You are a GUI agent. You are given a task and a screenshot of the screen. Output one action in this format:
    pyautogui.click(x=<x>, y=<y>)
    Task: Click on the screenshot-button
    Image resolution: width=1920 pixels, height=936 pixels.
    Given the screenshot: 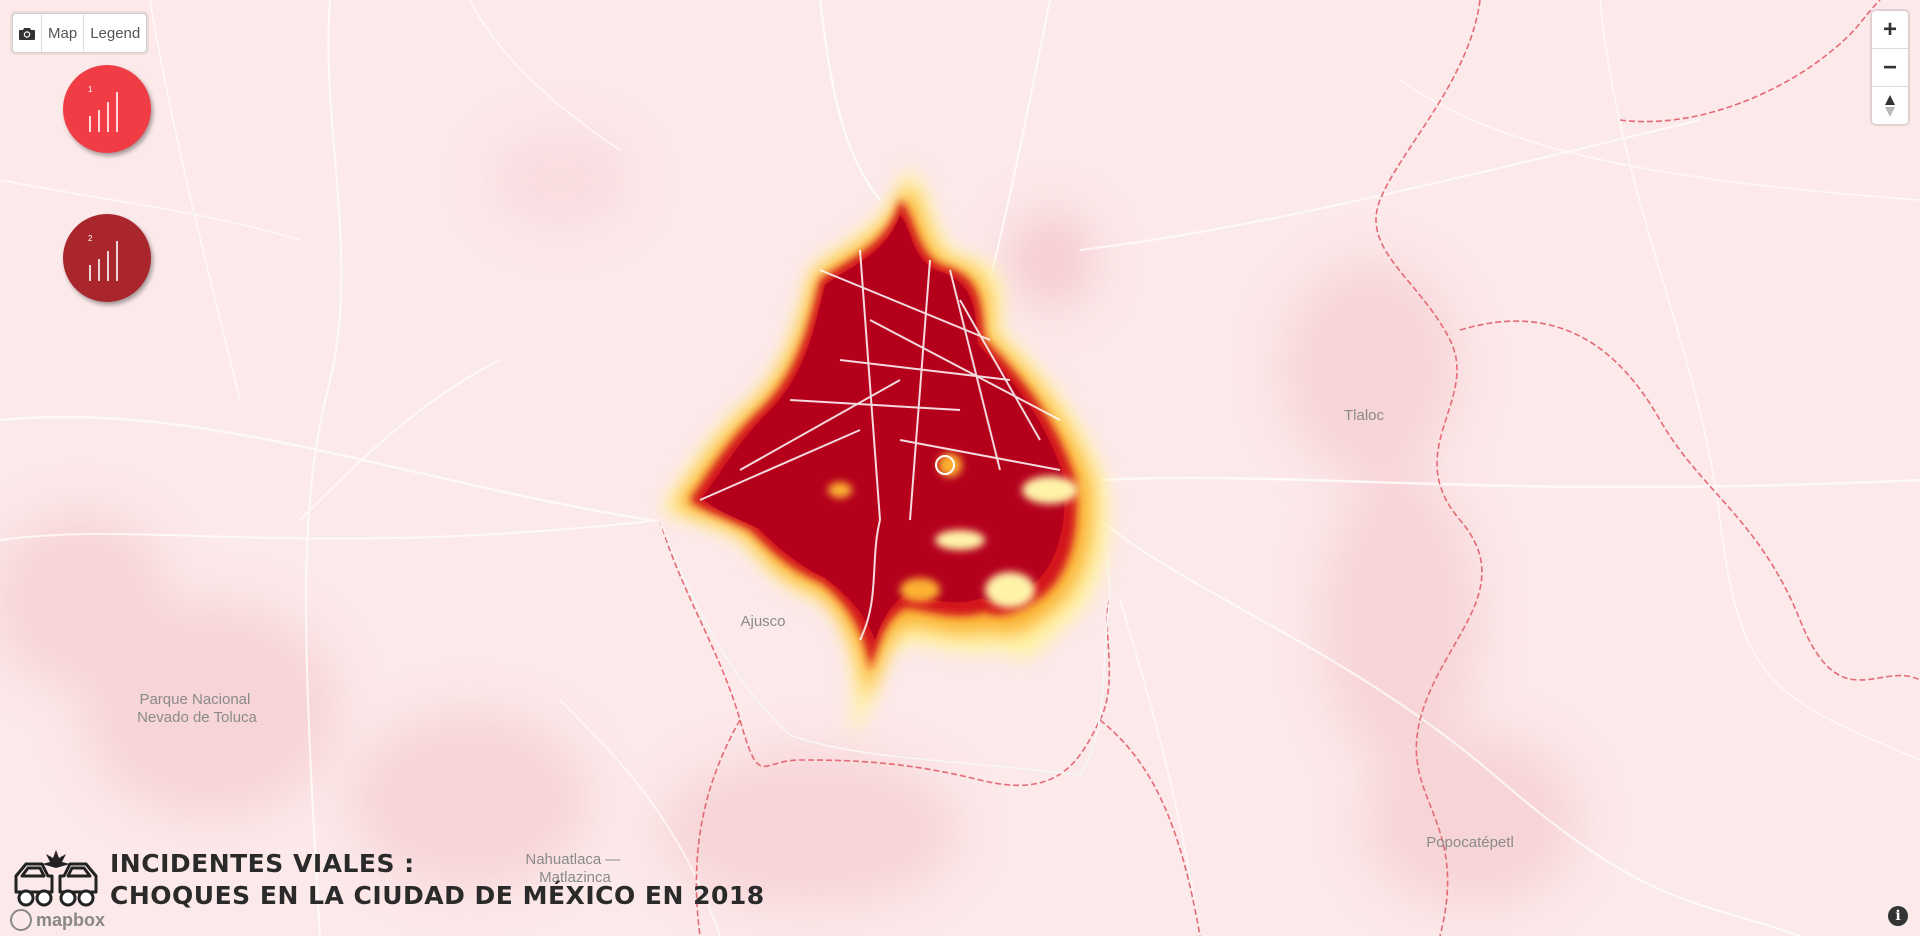 What is the action you would take?
    pyautogui.click(x=27, y=33)
    